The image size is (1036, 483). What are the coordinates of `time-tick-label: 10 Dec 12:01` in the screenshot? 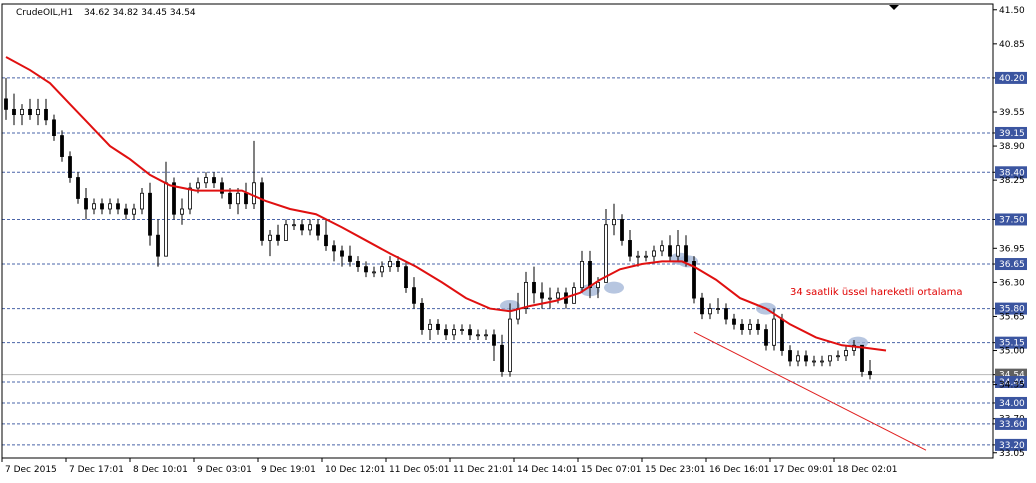 It's located at (355, 470).